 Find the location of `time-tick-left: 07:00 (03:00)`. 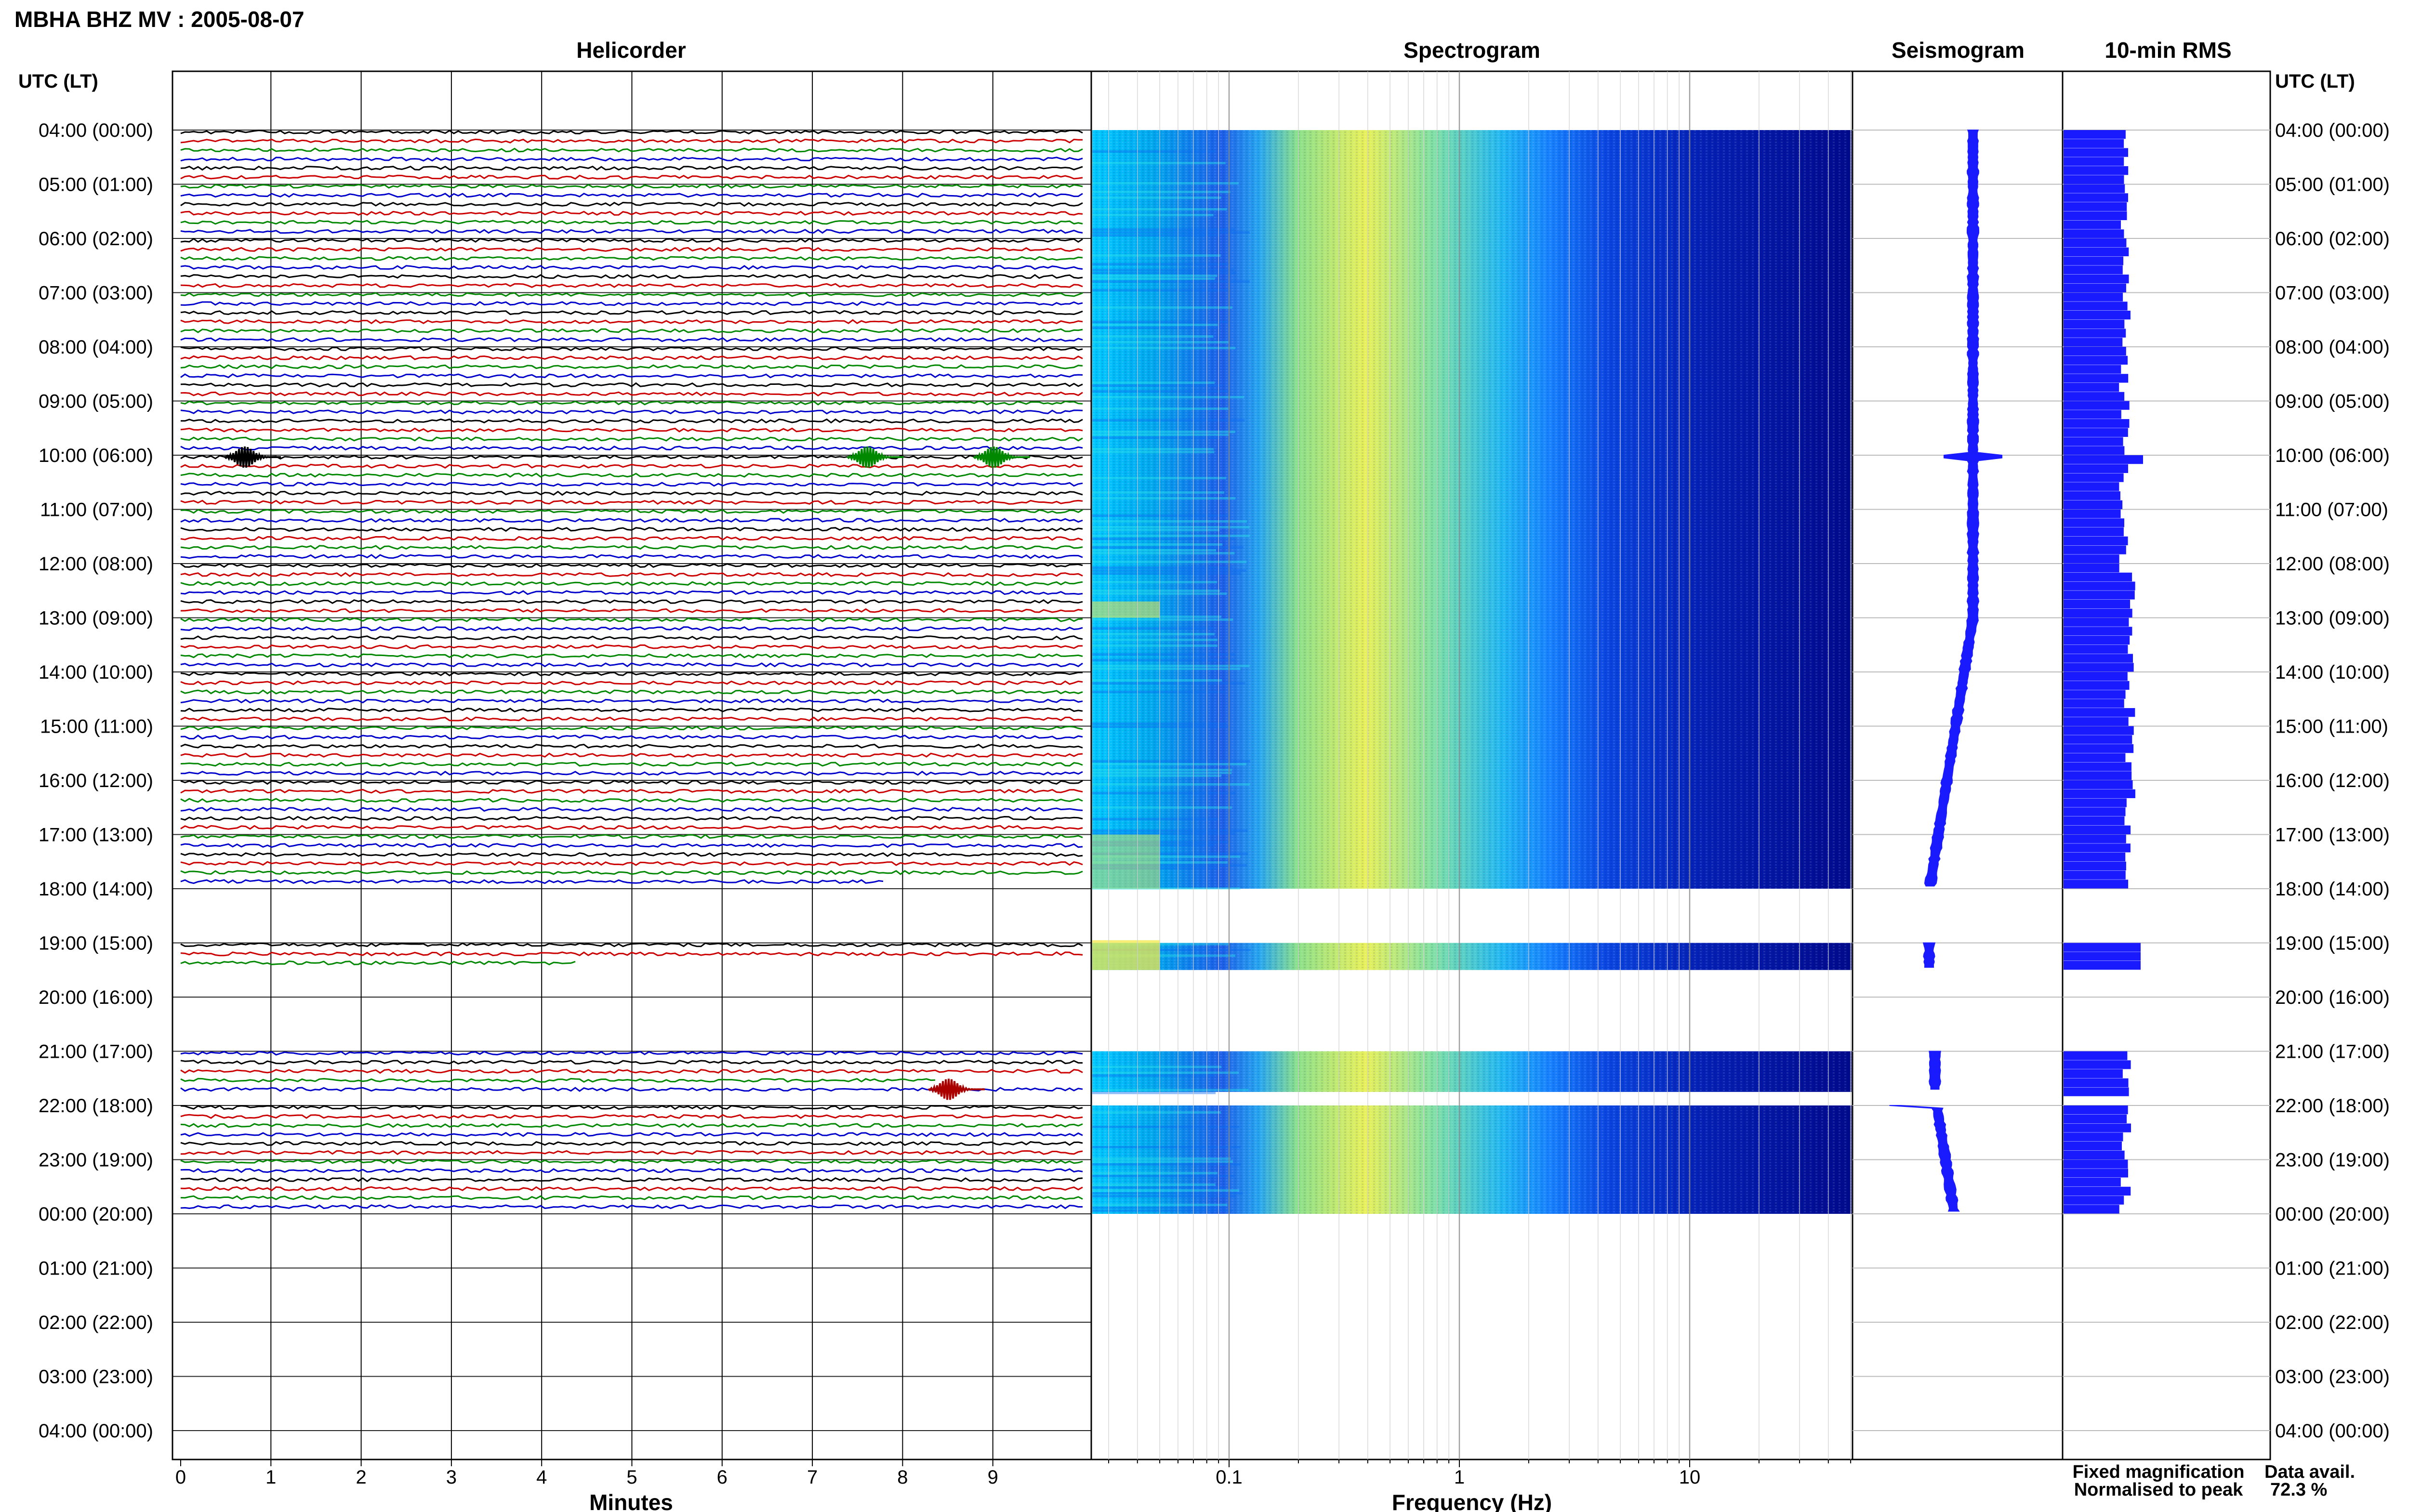

time-tick-left: 07:00 (03:00) is located at coordinates (96, 293).